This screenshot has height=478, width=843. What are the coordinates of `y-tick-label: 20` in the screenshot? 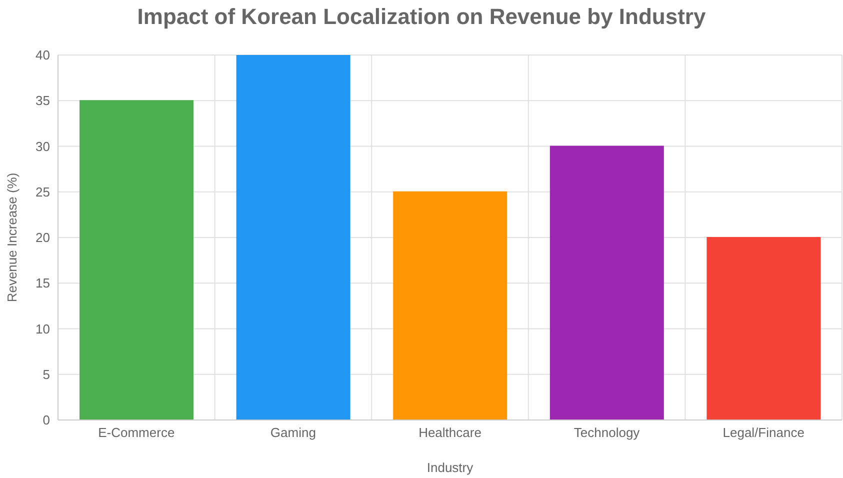 It's located at (43, 238).